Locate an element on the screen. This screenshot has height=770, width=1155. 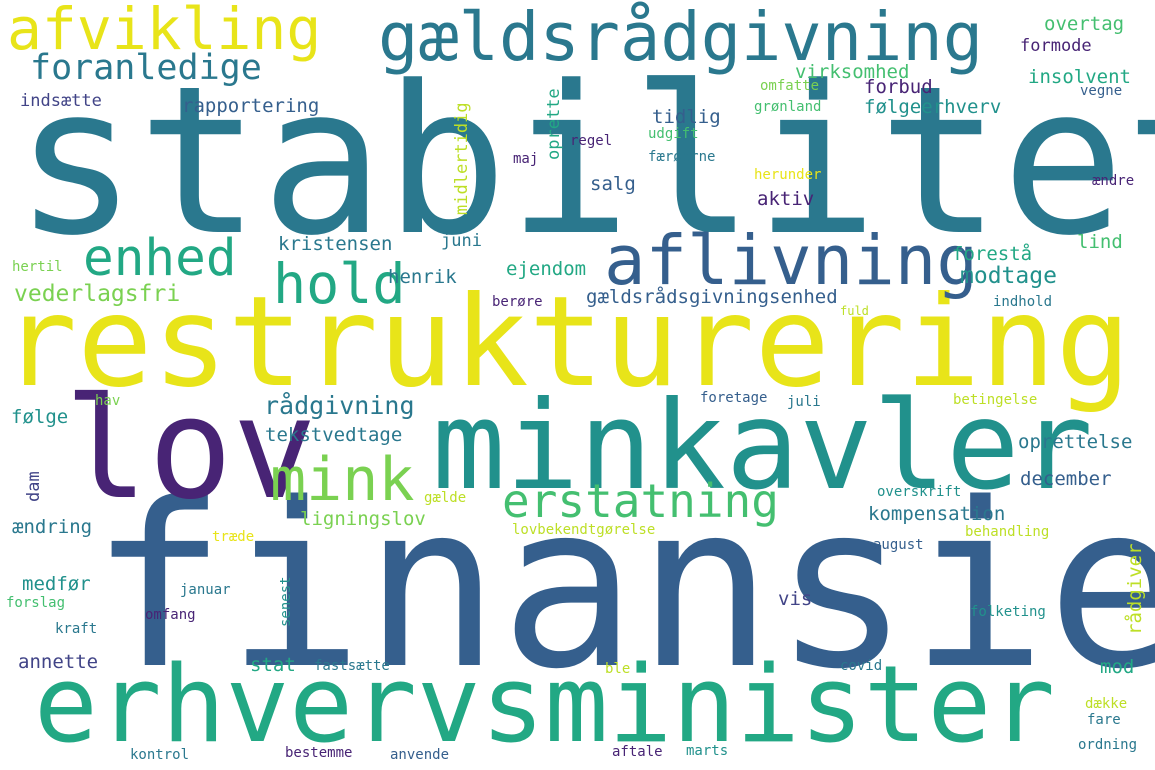
word-kontrol: kontrol is located at coordinates (160, 755).